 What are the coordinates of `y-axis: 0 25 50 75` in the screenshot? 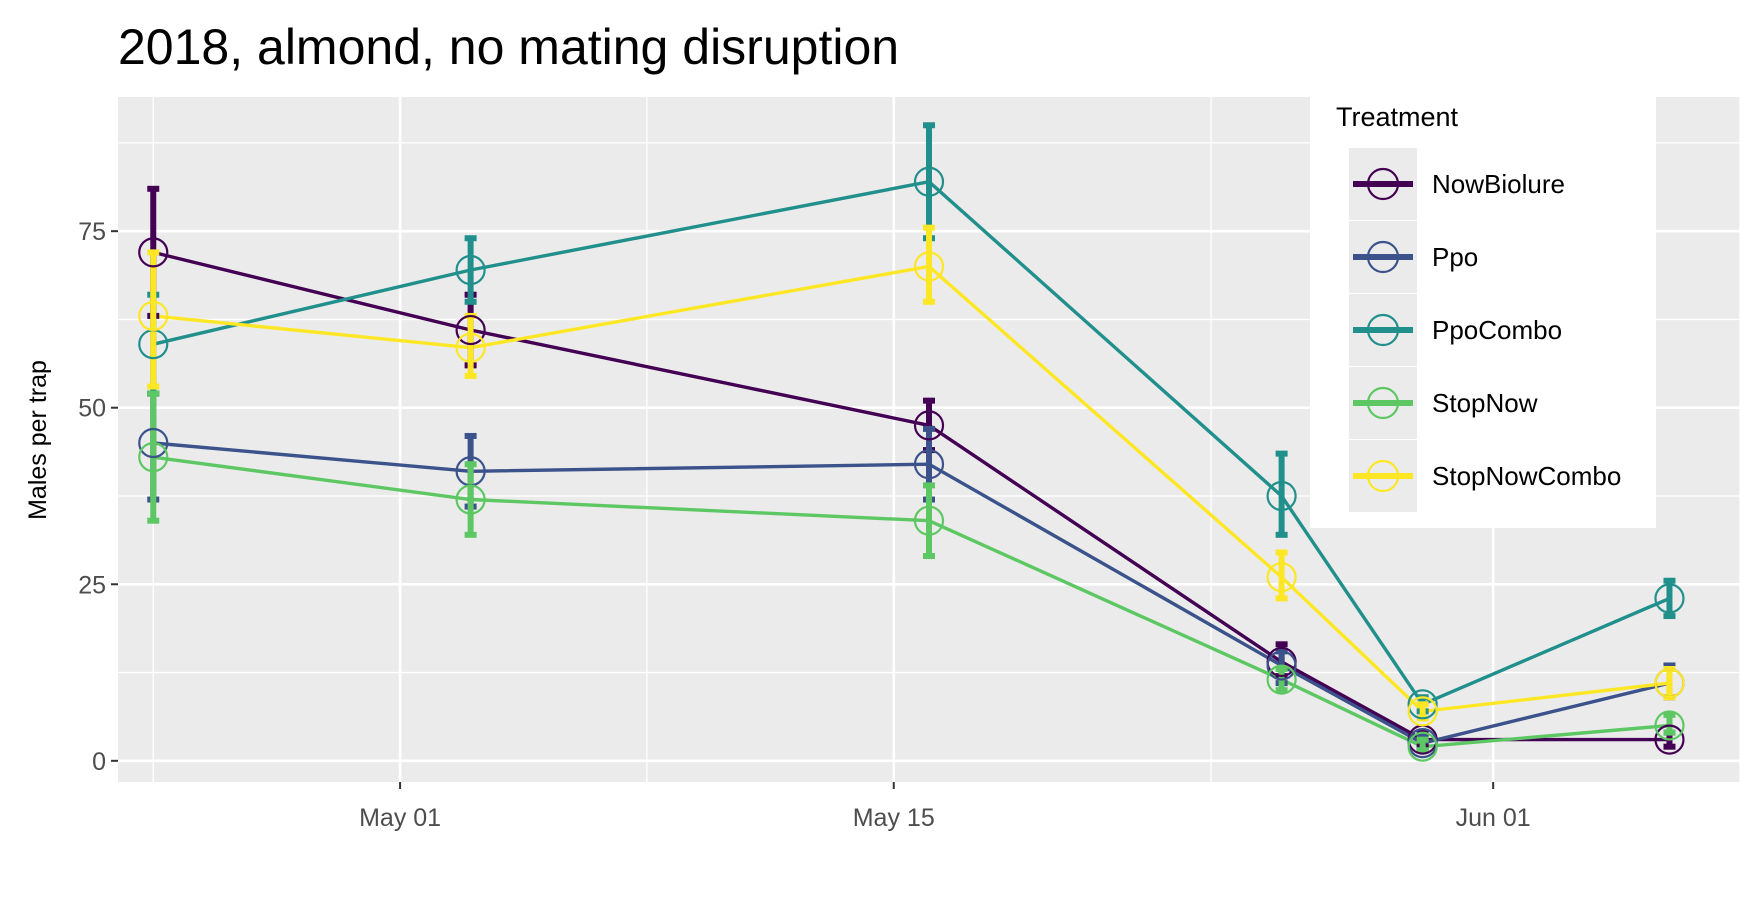 It's located at (98, 497).